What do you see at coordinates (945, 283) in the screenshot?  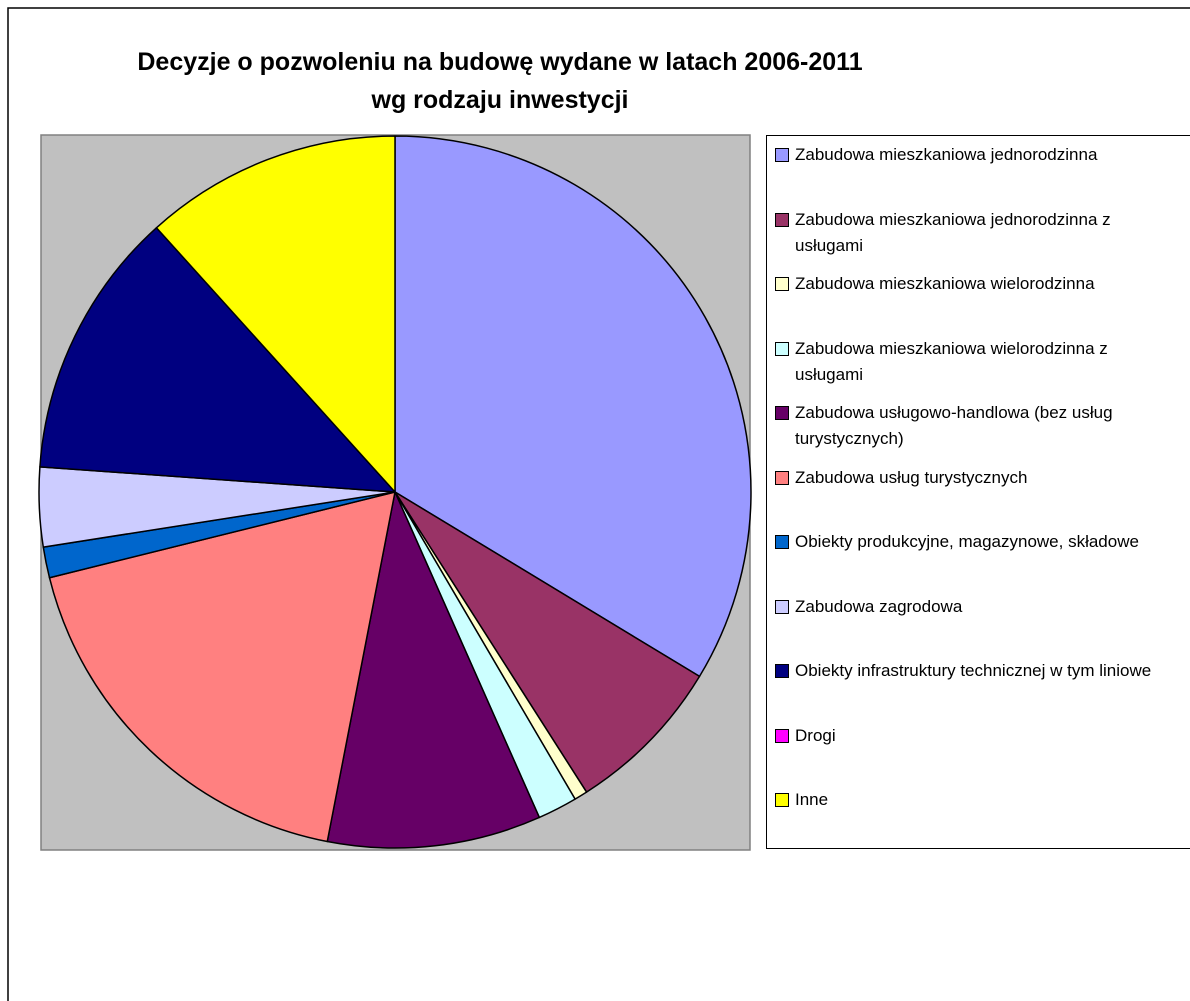 I see `legend-label: Zabudowa mieszkaniowa wielorodzinna` at bounding box center [945, 283].